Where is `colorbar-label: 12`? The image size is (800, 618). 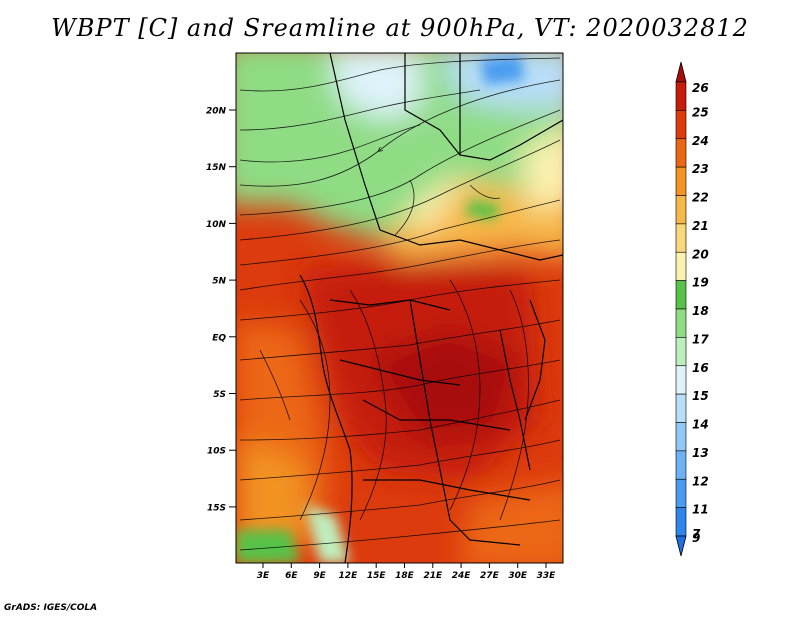 colorbar-label: 12 is located at coordinates (700, 481).